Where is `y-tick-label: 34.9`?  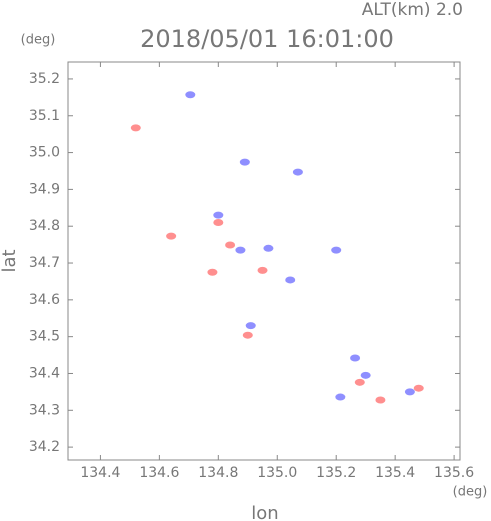 y-tick-label: 34.9 is located at coordinates (44, 189).